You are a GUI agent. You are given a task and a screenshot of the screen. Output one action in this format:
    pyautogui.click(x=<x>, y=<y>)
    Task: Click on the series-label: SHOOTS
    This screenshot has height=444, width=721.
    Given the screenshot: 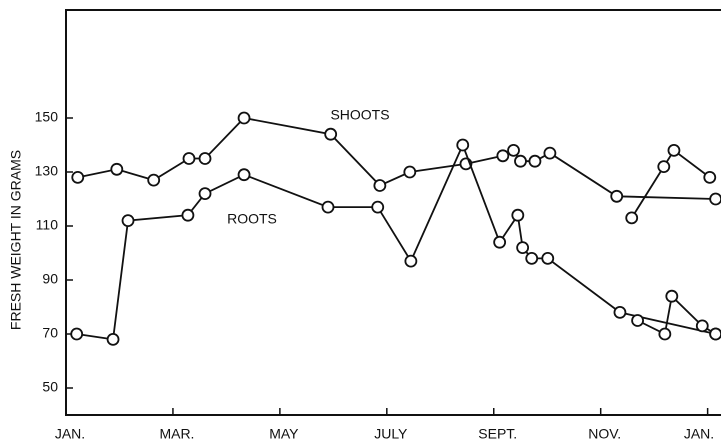 What is the action you would take?
    pyautogui.click(x=359, y=115)
    